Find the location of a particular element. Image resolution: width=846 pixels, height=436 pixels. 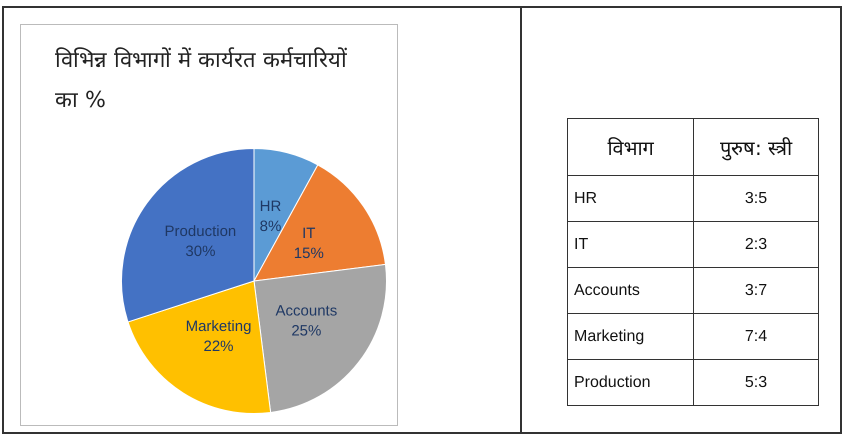

data-label: 30% is located at coordinates (200, 251).